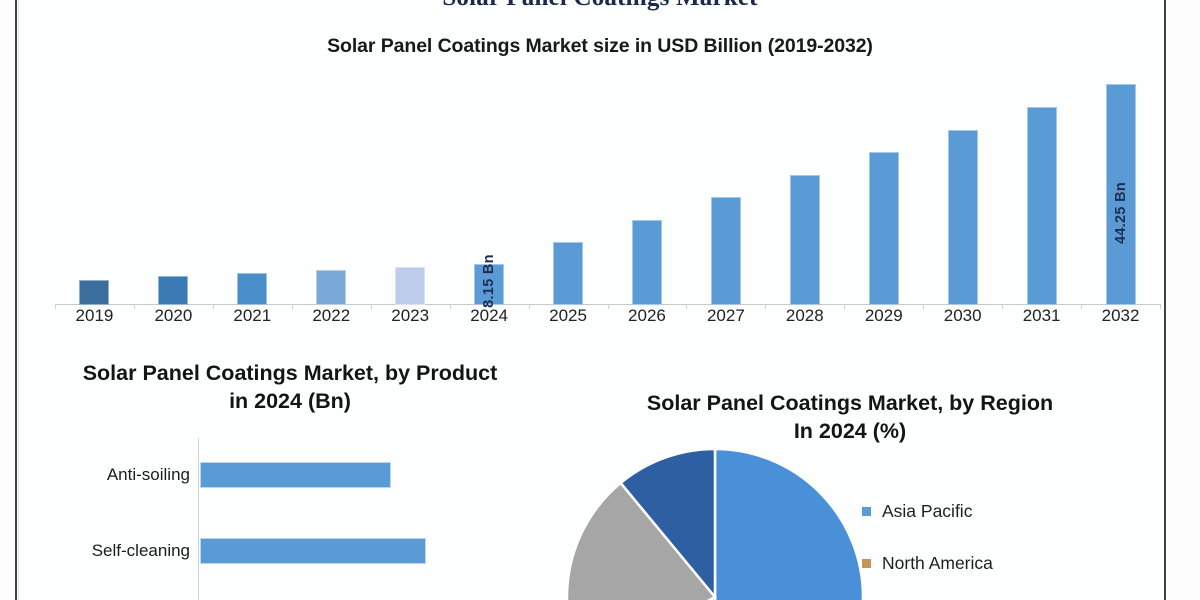 This screenshot has width=1200, height=600. I want to click on x-axis-label-2026: 2026, so click(647, 315).